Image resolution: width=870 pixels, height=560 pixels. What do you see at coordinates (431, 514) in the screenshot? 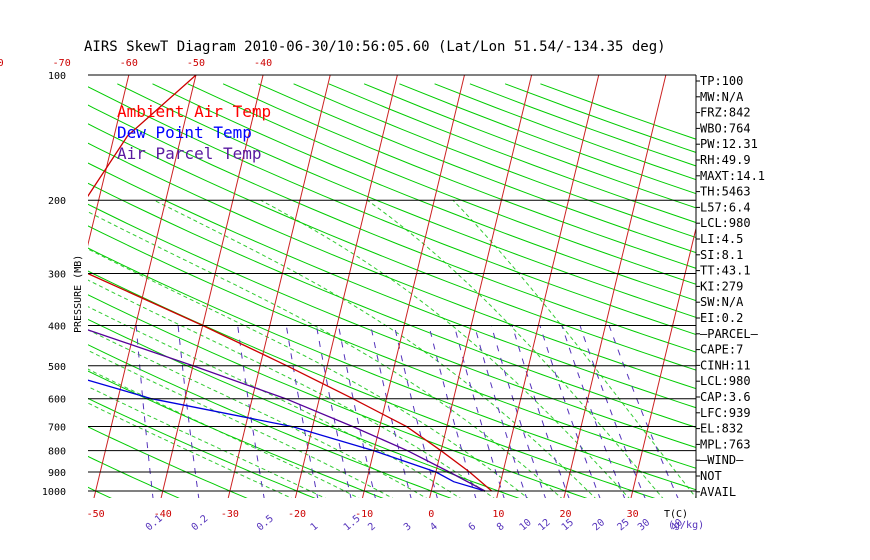
I see `bottom-temp-tick: 0` at bounding box center [431, 514].